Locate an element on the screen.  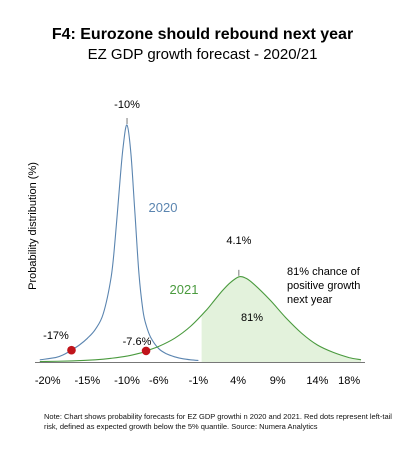
x-tick-label: 9% is located at coordinates (278, 381).